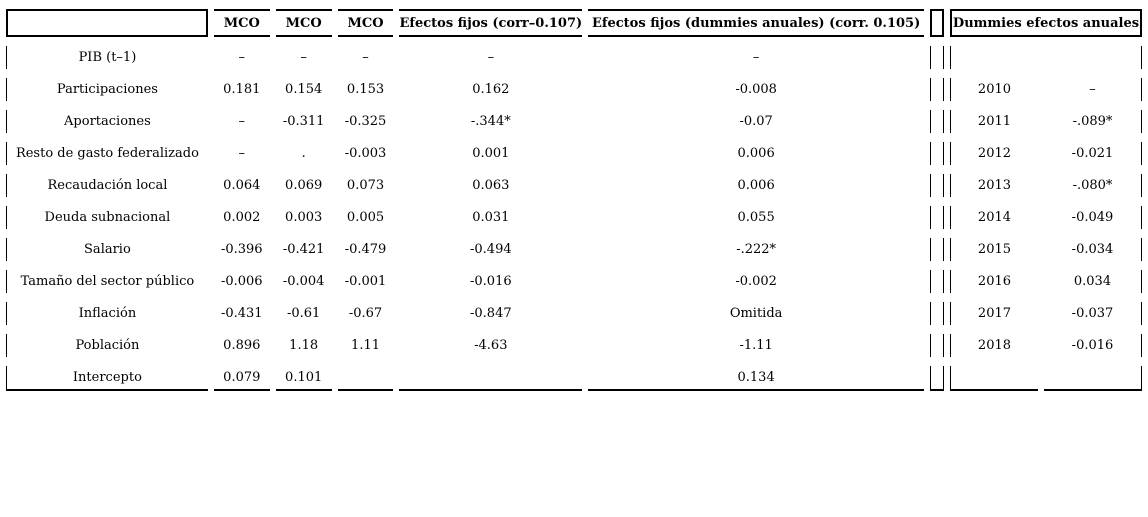 The width and height of the screenshot is (1148, 517). I want to click on column-header-fixed-effects: Efectos fijos (corr–0.107), so click(491, 23).